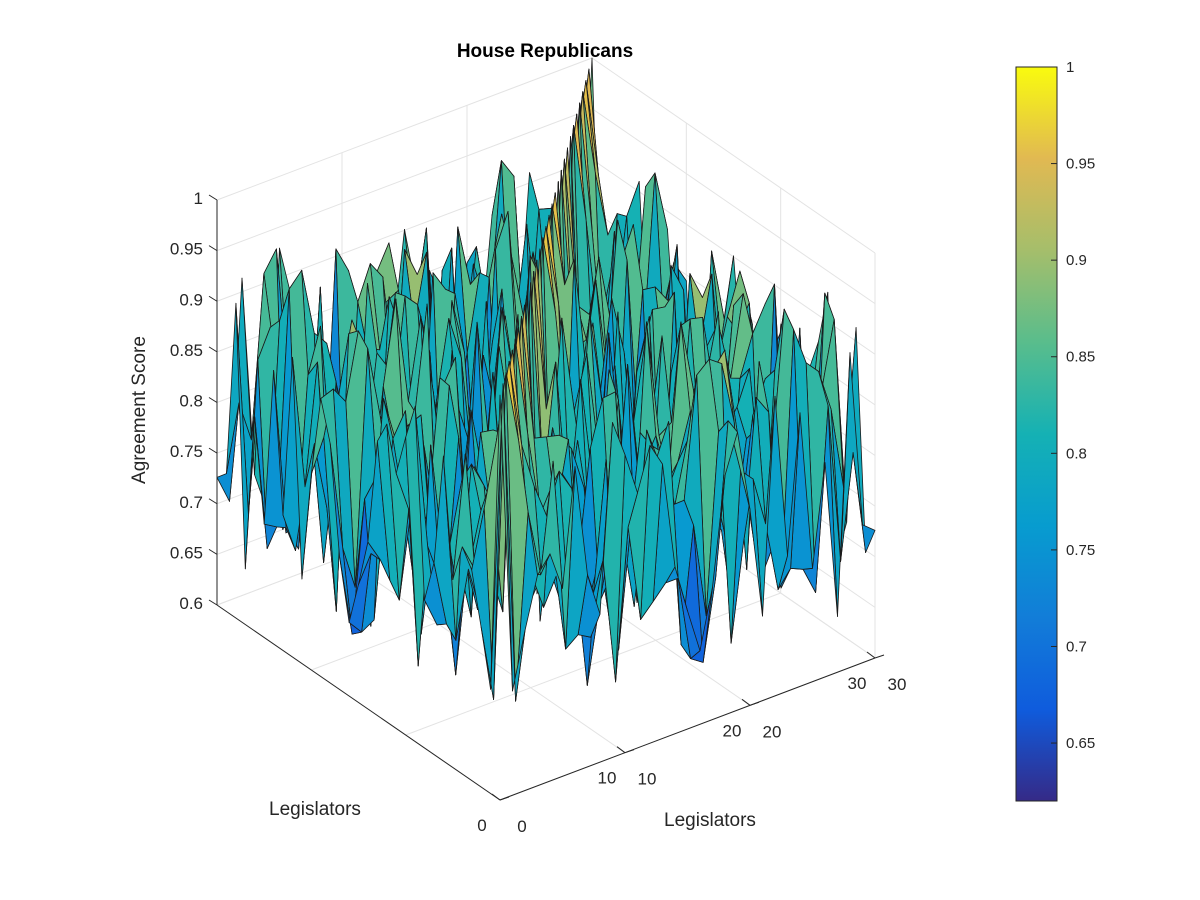 This screenshot has height=900, width=1200. I want to click on colorbar: 0.65 0.7 0.75 0.8 0.85 0.9 0.95 1, so click(1055, 430).